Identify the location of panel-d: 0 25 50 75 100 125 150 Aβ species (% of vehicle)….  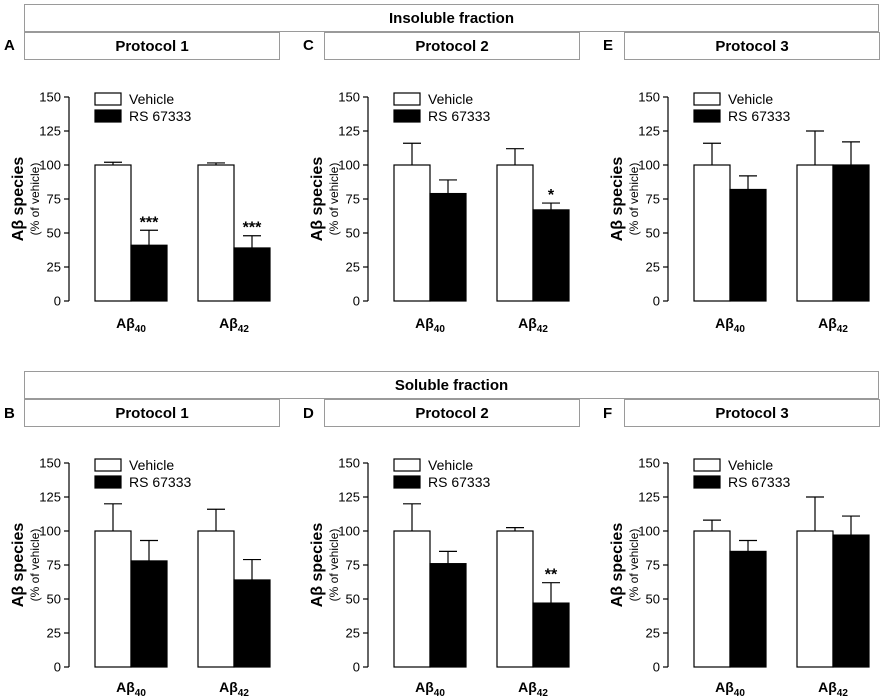
(439, 577).